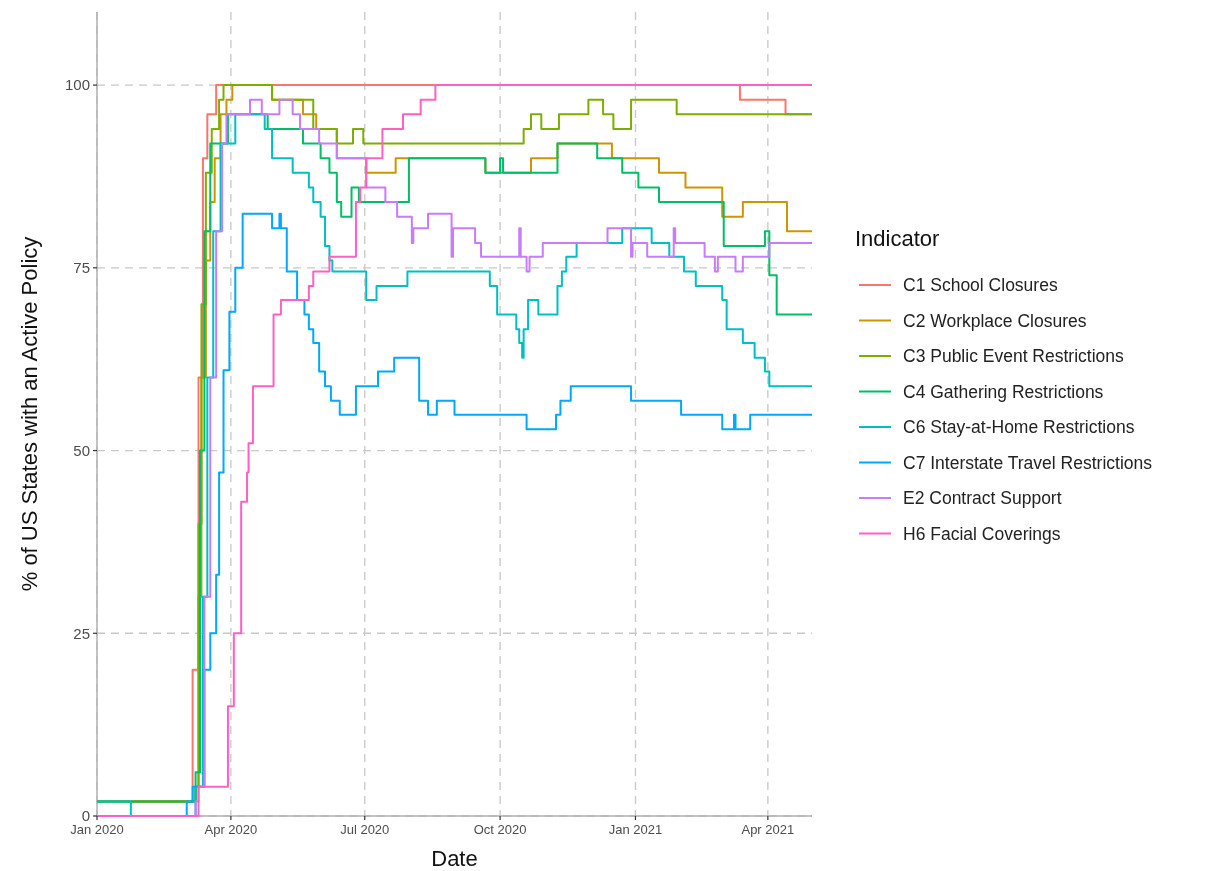  What do you see at coordinates (995, 320) in the screenshot?
I see `legend-label: C2 Workplace Closures` at bounding box center [995, 320].